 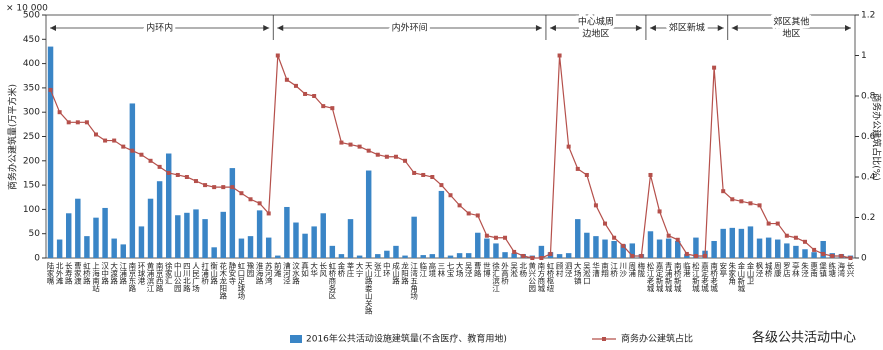 I want to click on x-tick-label: 静安寺, so click(x=232, y=273).